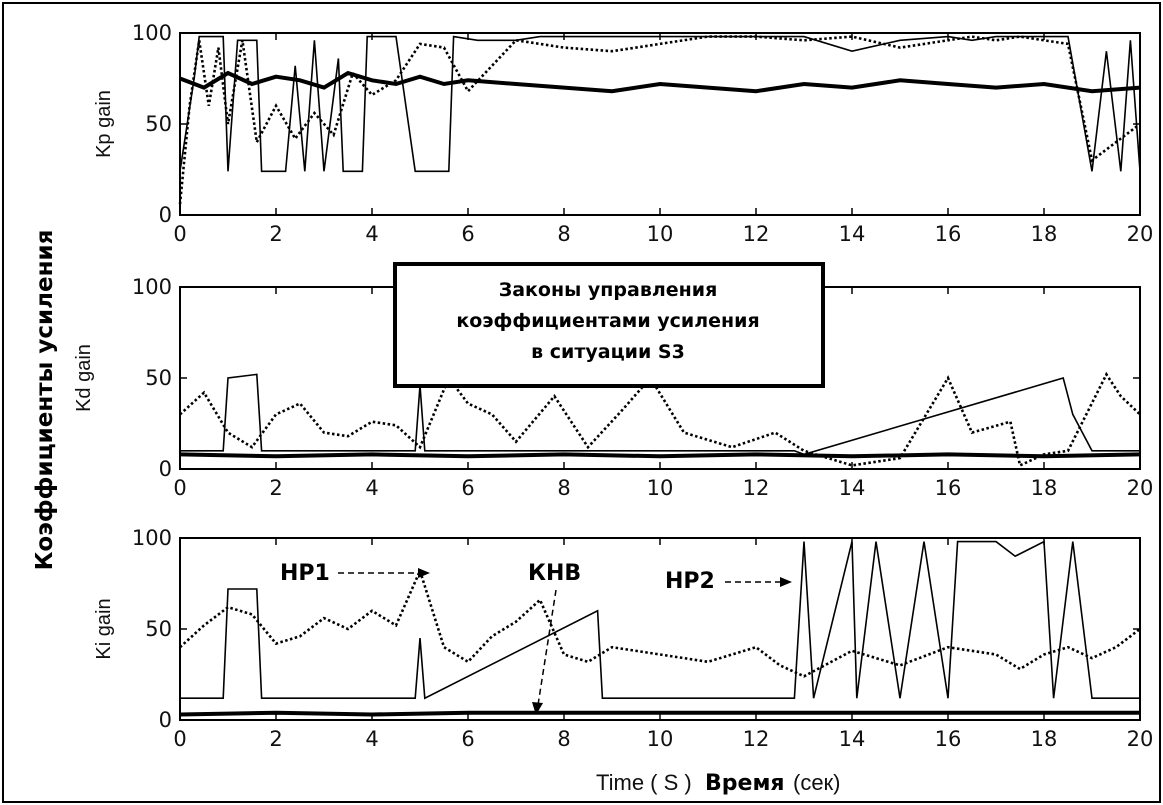  I want to click on annotation-knv: КНВ, so click(554, 573).